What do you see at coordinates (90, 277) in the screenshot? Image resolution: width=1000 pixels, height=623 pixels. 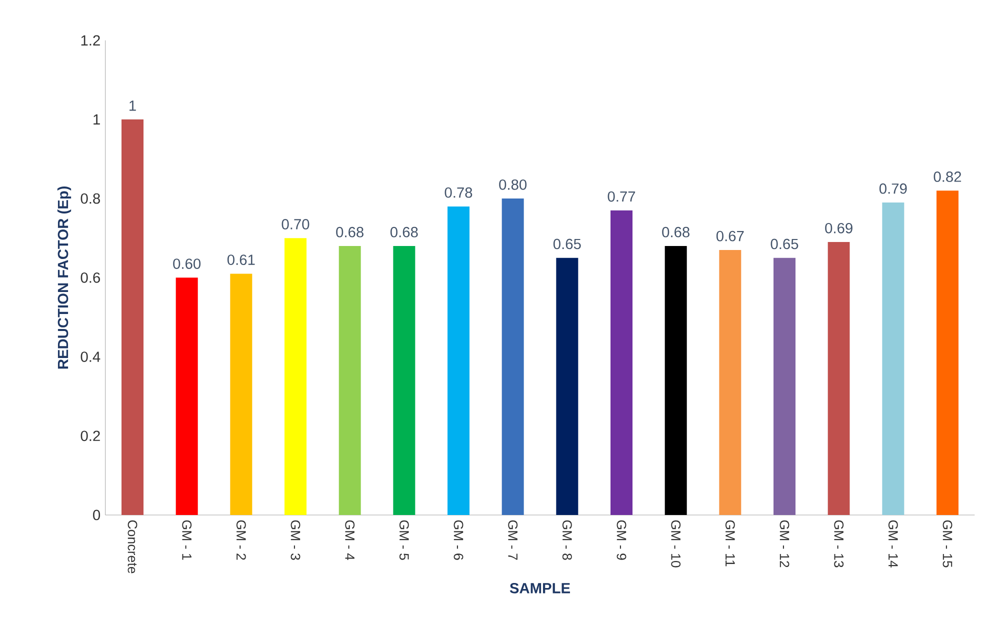 I see `y-tick-label: 0.6` at bounding box center [90, 277].